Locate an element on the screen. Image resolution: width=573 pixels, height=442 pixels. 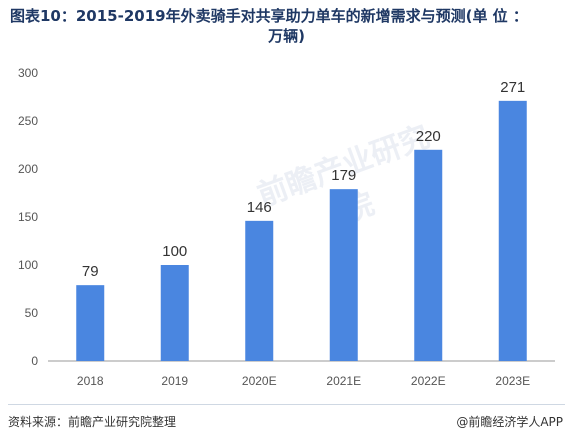
y-tick-label: 200 is located at coordinates (28, 169).